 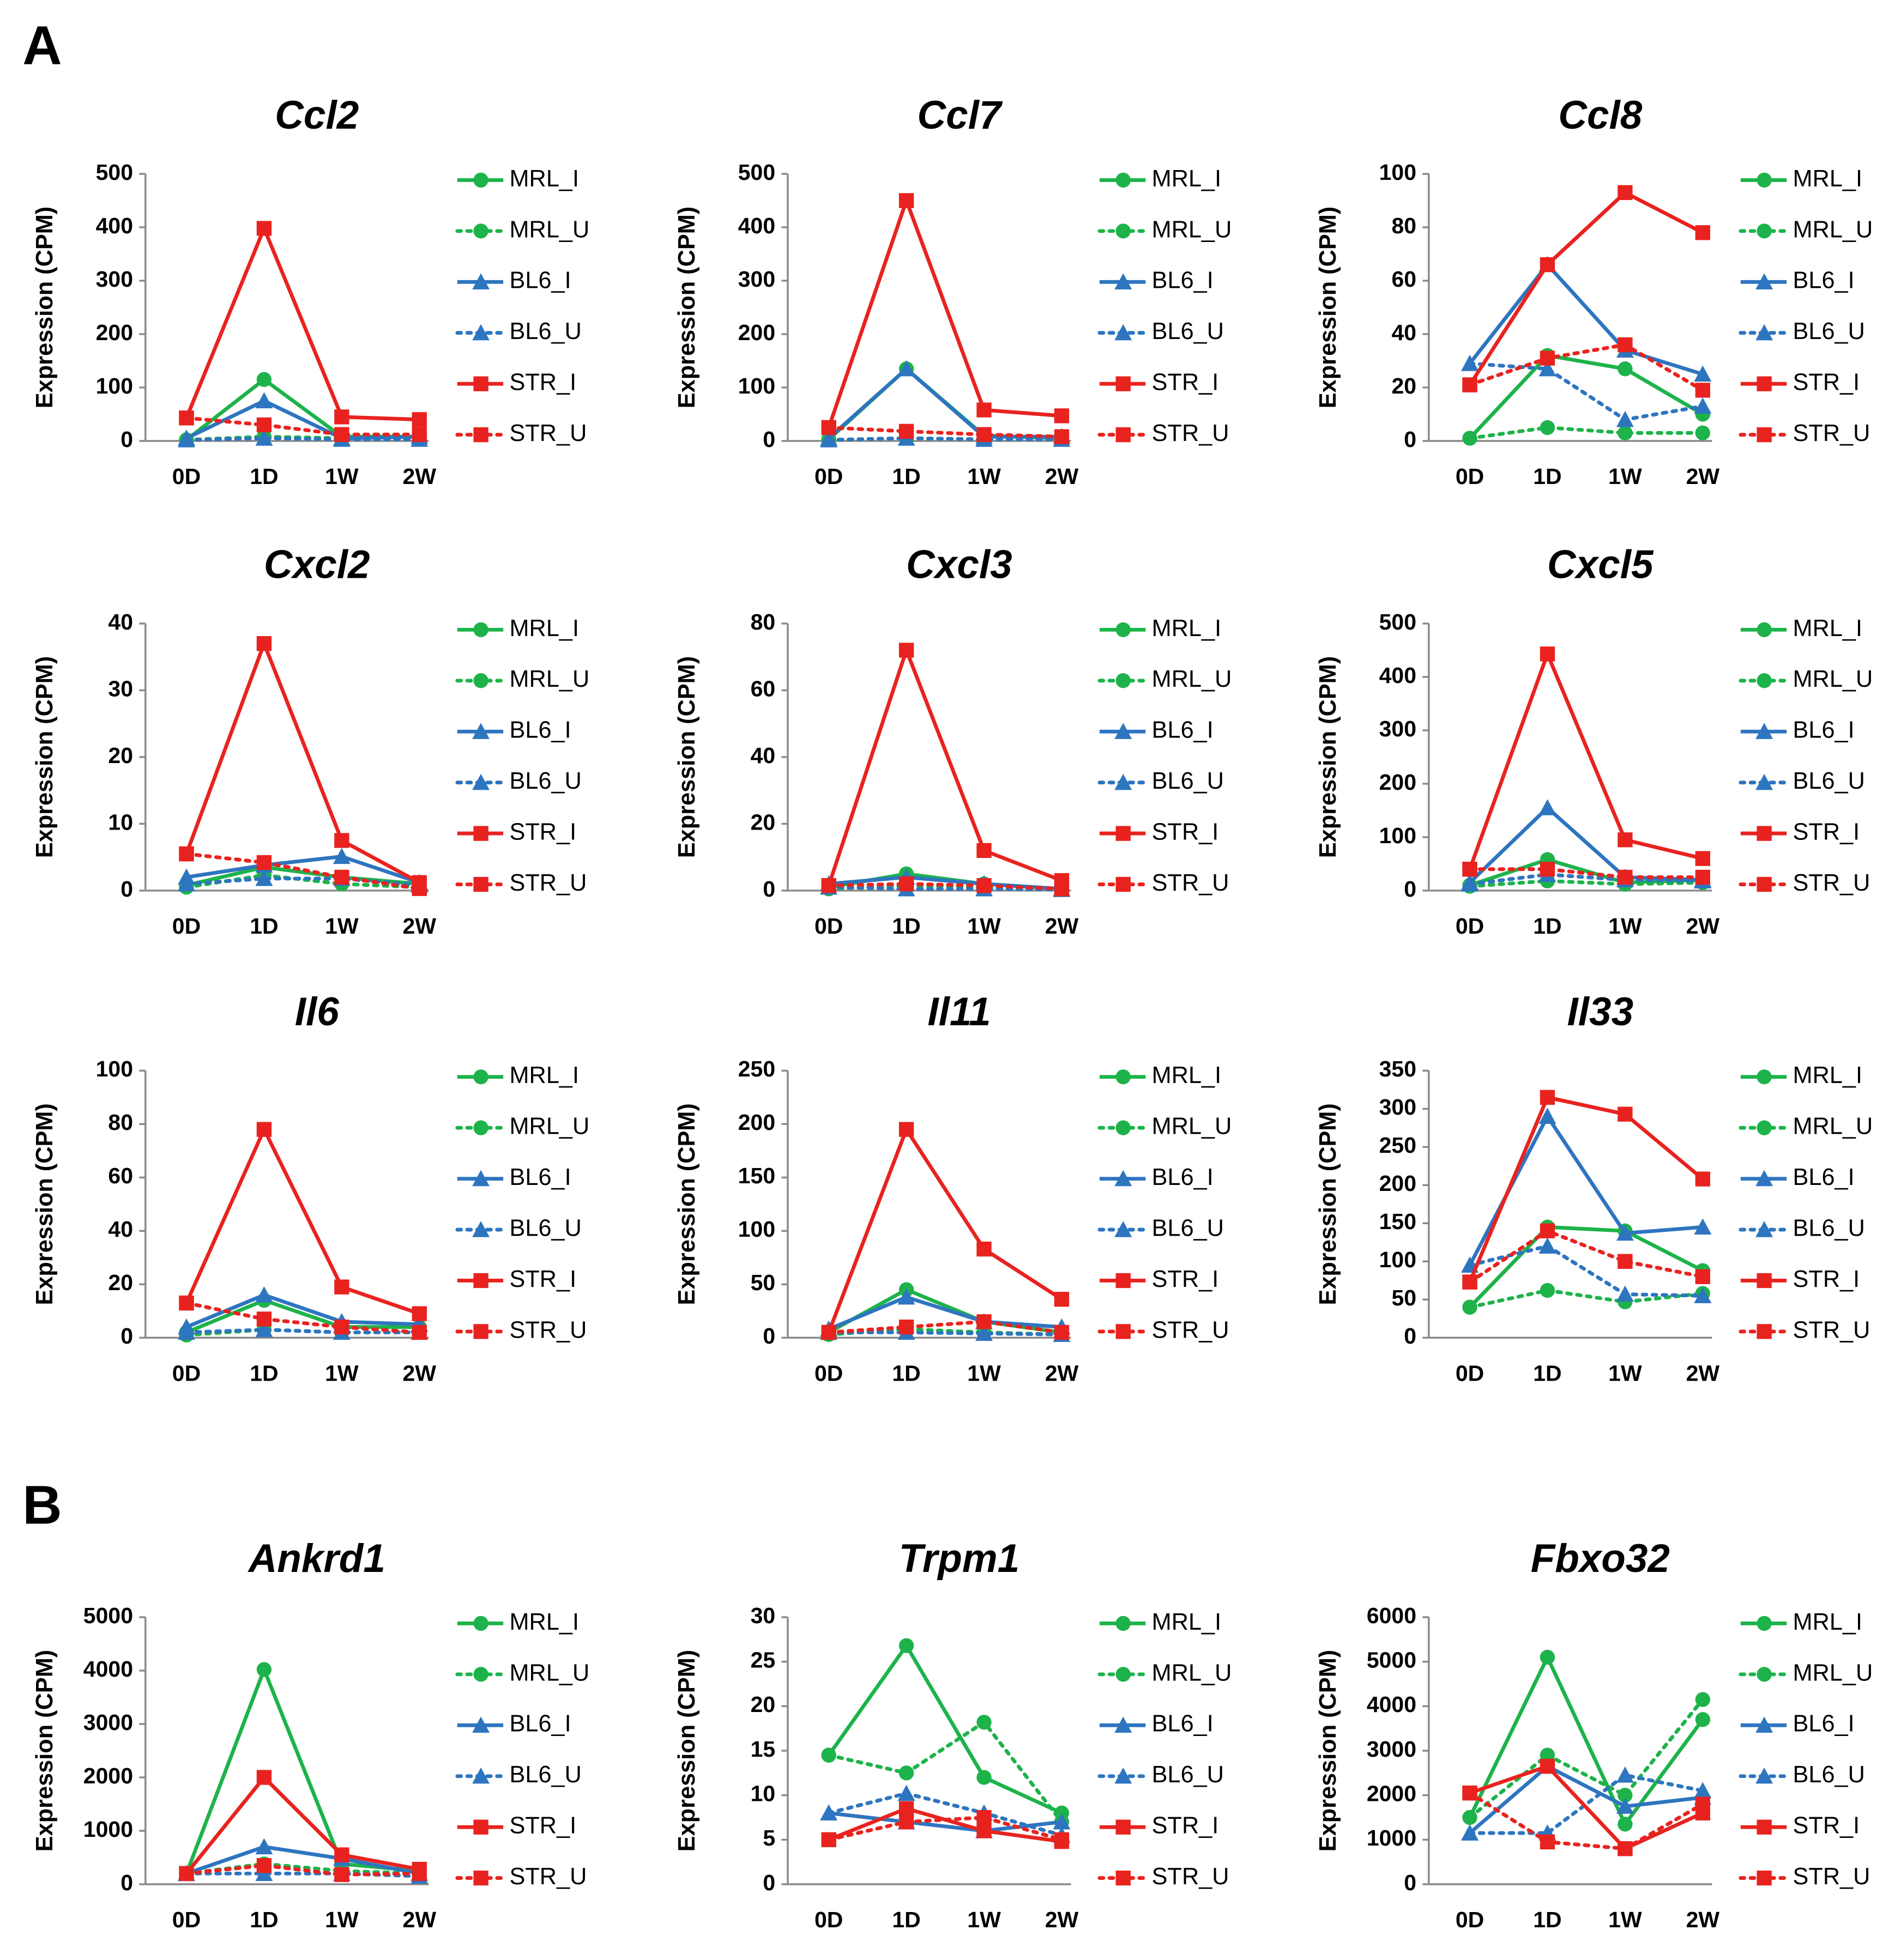 I want to click on y-tick-label: 350, so click(x=1397, y=1068).